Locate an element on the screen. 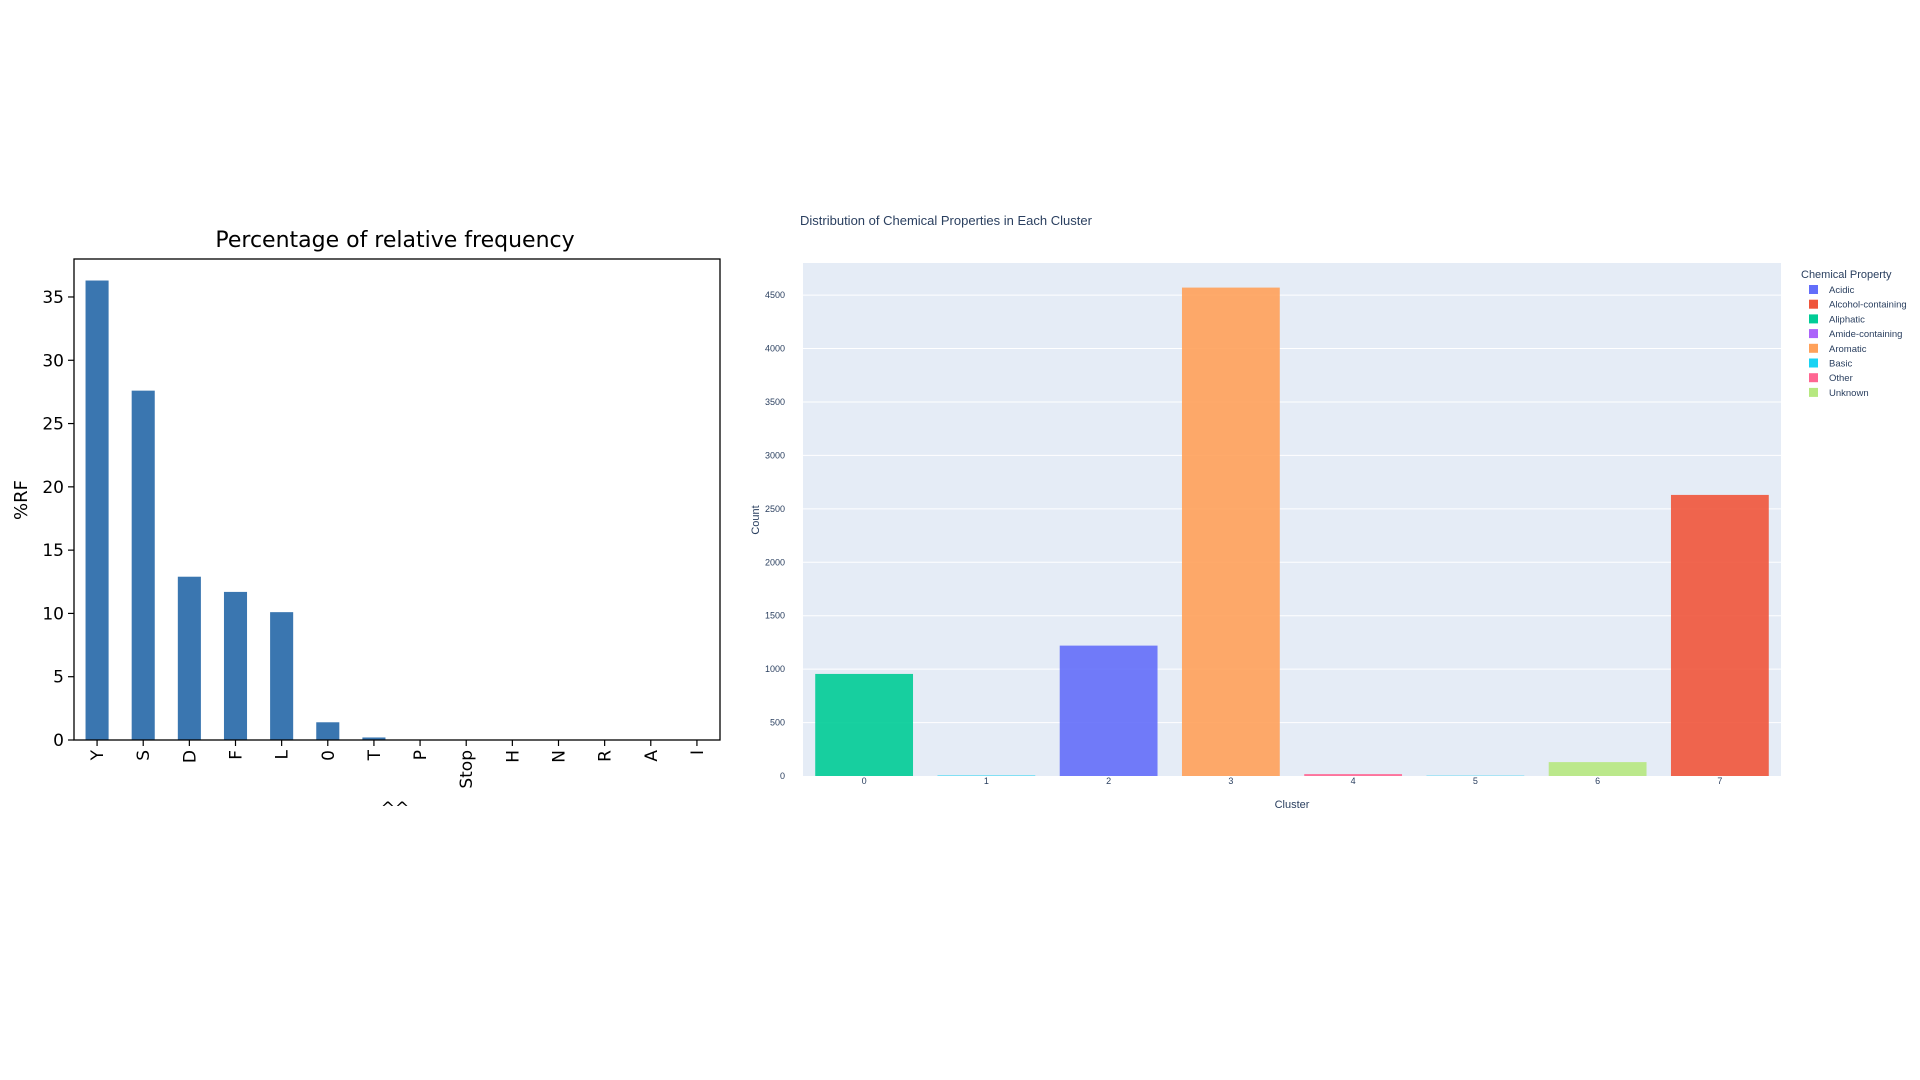 This screenshot has height=1080, width=1920. chart2-ytick-label: 3500 is located at coordinates (775, 402).